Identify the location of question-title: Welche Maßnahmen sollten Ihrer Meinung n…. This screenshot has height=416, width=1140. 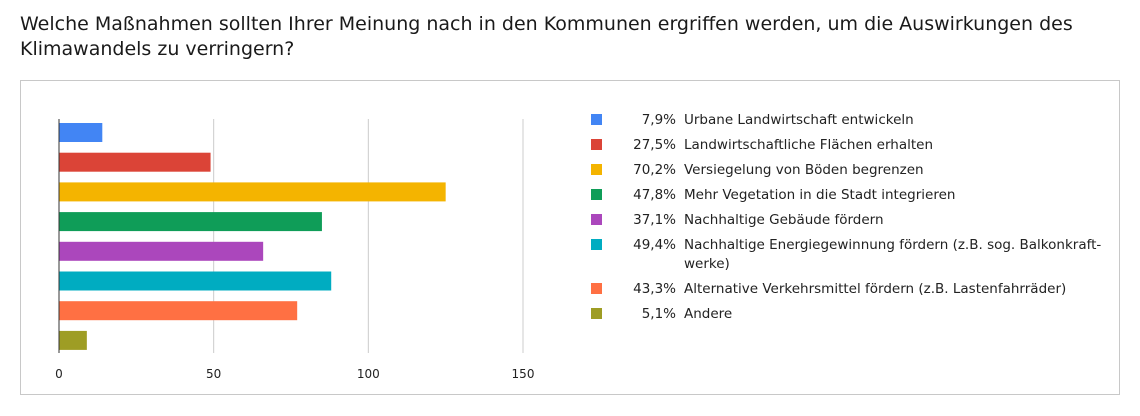
(546, 36).